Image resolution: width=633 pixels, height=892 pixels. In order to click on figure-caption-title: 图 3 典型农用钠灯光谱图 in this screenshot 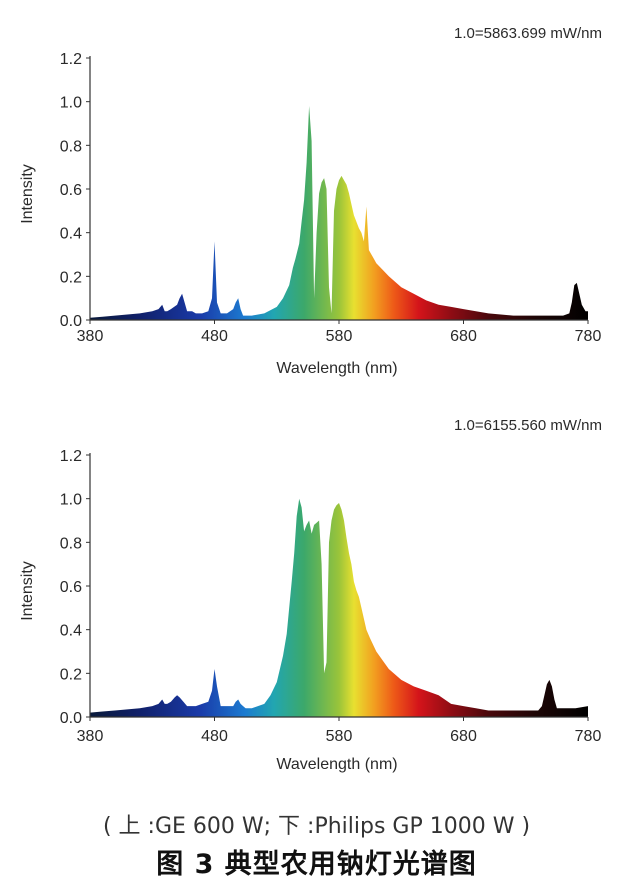, I will do `click(316, 864)`.